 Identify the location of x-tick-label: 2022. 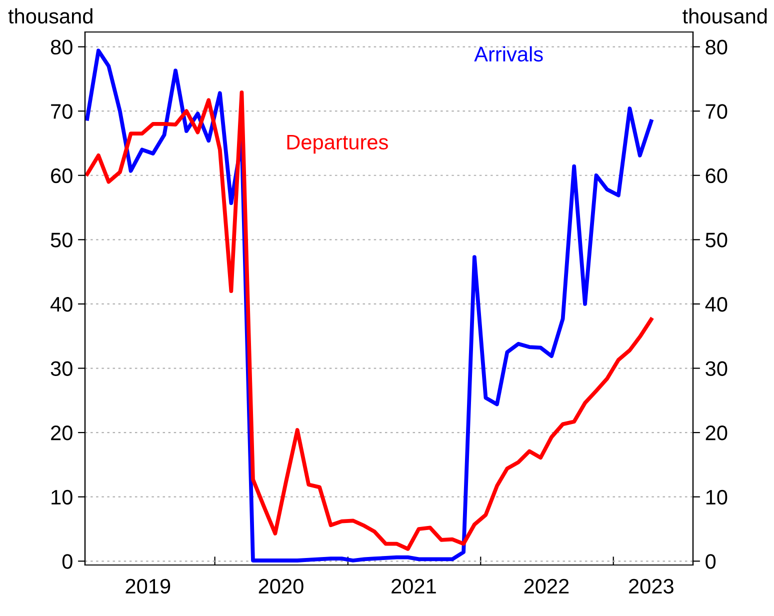
(546, 586).